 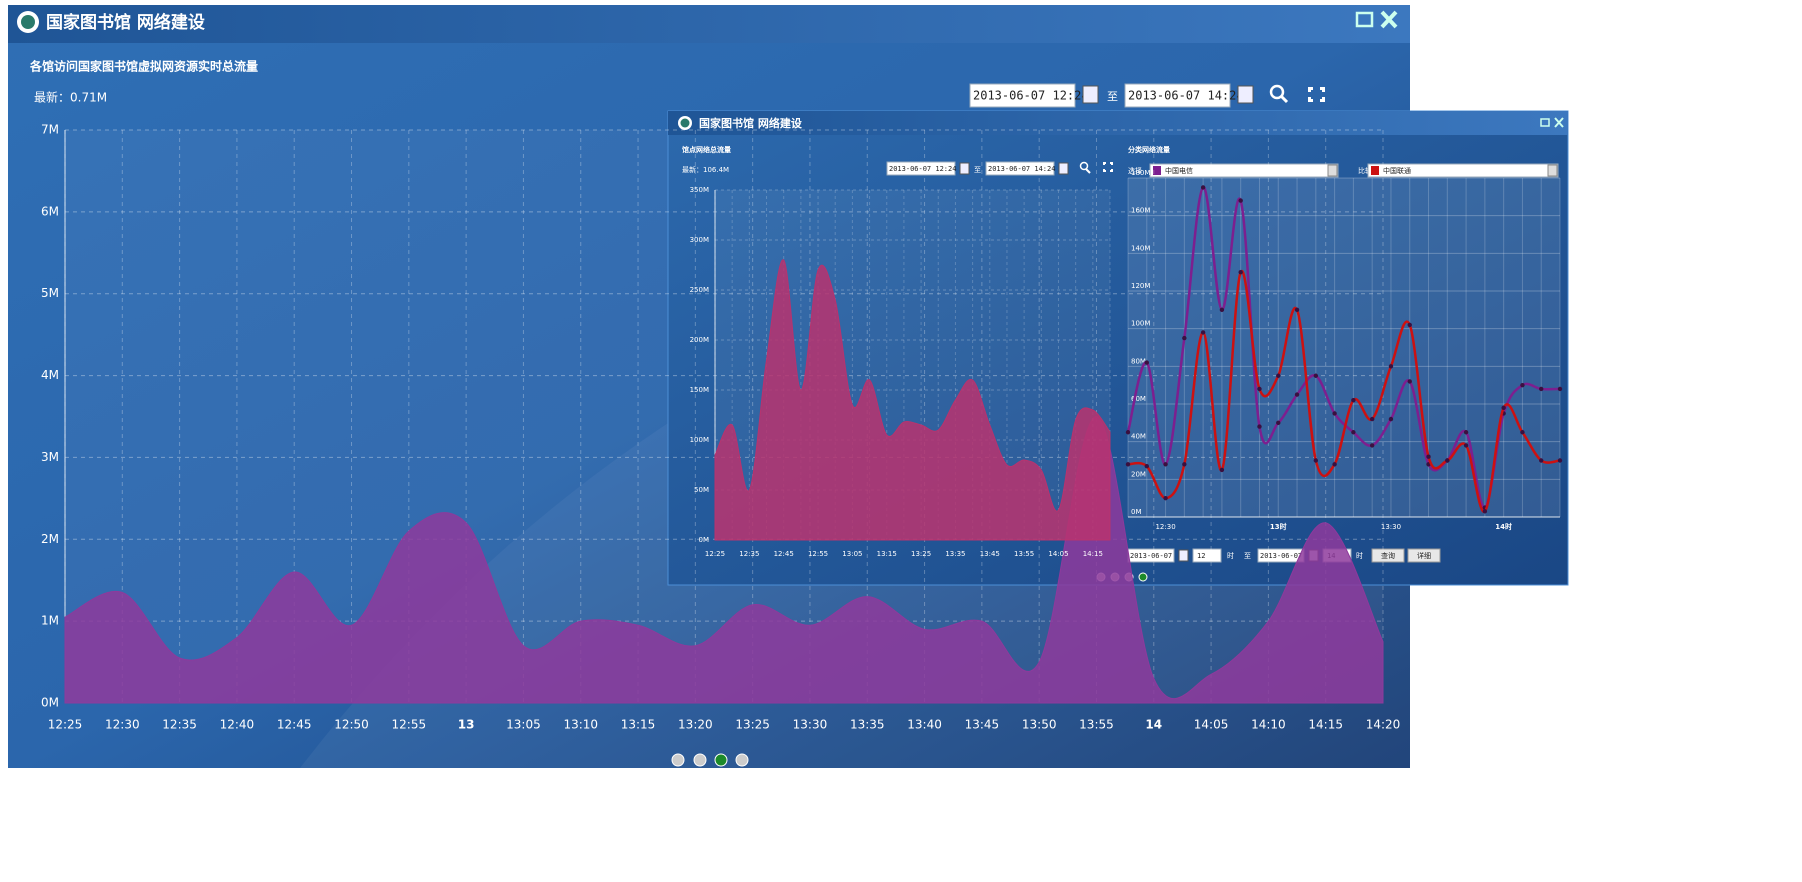 I want to click on y-tick-label: 3M, so click(x=50, y=457).